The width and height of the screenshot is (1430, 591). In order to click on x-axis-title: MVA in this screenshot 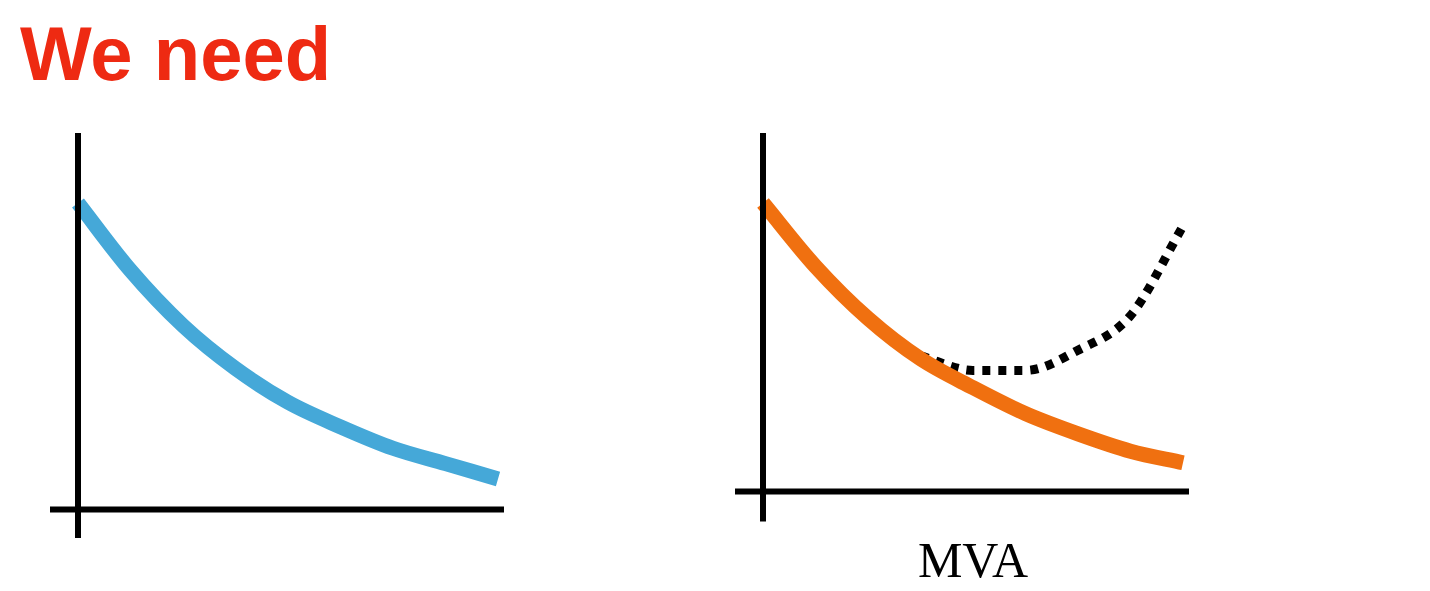, I will do `click(973, 560)`.